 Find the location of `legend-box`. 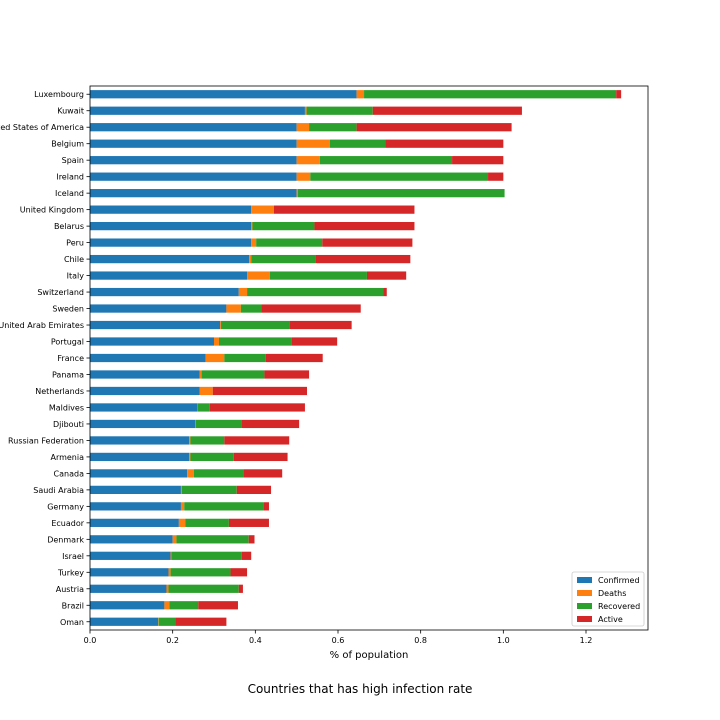

legend-box is located at coordinates (608, 599).